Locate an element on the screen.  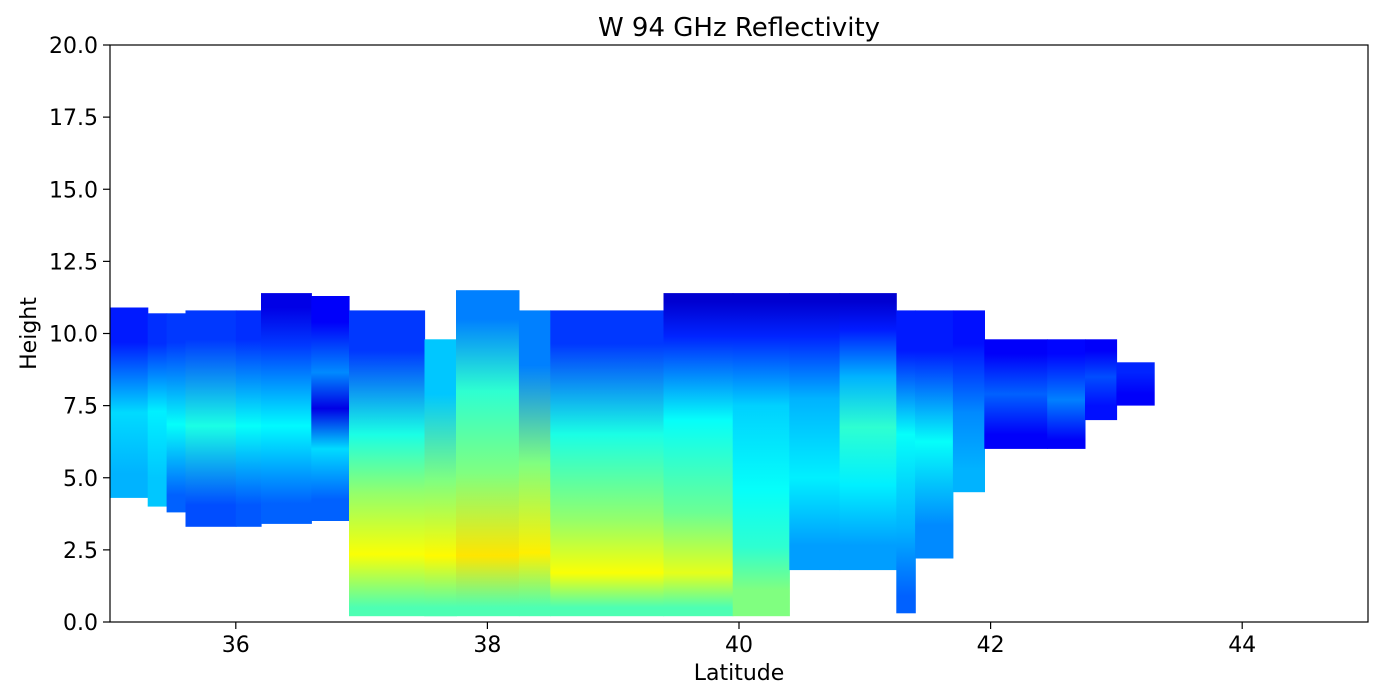
y-tick-label: 20.0 is located at coordinates (73, 46).